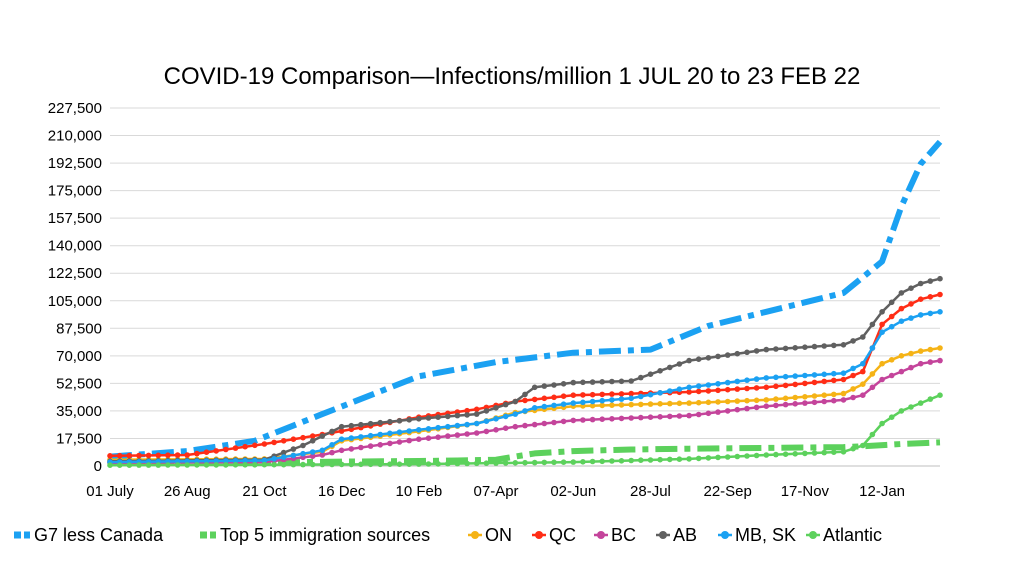 The height and width of the screenshot is (576, 1024). What do you see at coordinates (757, 535) in the screenshot?
I see `legend-item: MB, SK` at bounding box center [757, 535].